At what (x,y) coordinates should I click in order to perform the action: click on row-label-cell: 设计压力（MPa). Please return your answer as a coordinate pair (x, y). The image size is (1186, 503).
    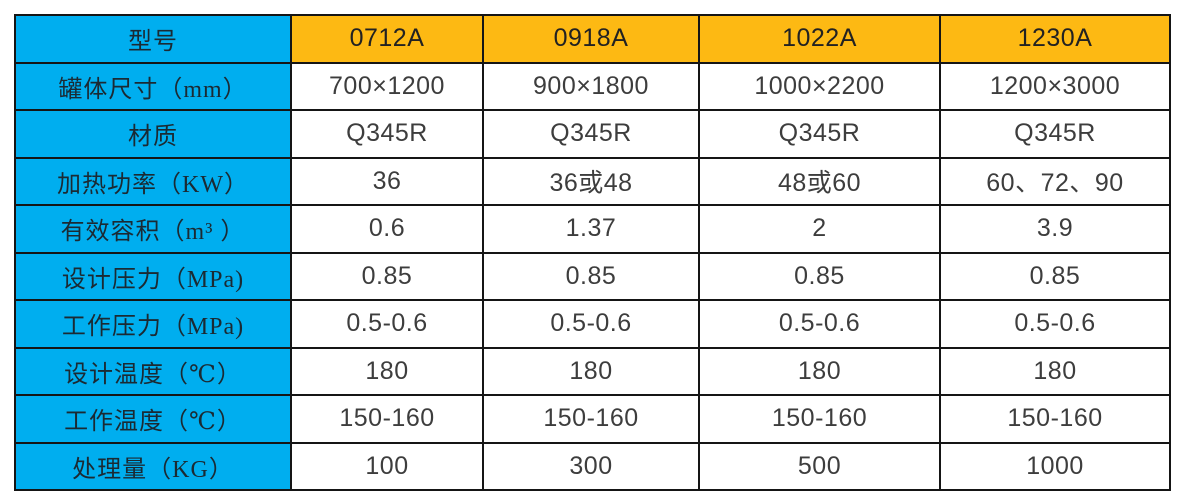
    Looking at the image, I should click on (153, 276).